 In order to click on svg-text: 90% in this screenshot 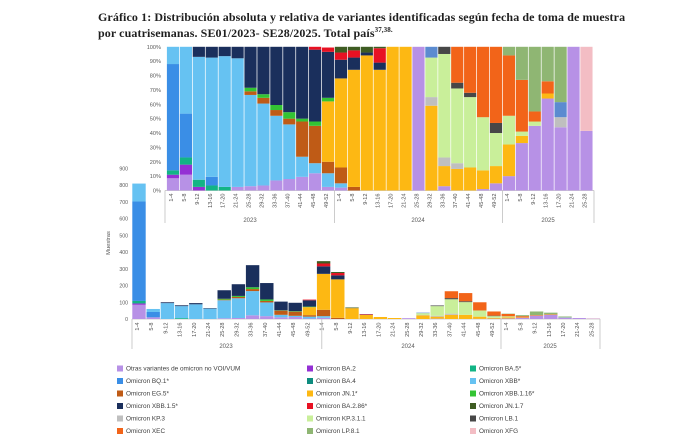, I will do `click(155, 62)`.